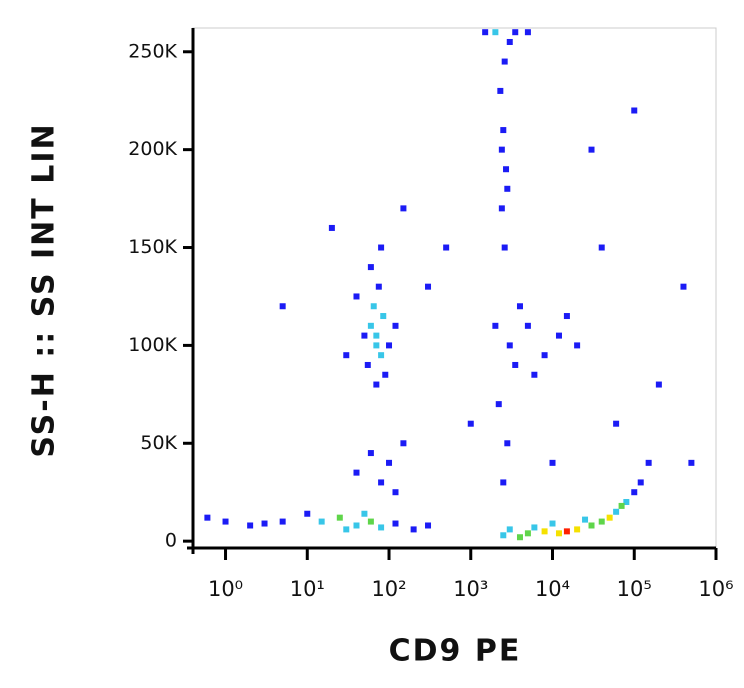  What do you see at coordinates (225, 589) in the screenshot?
I see `x-tick-label: 10⁰` at bounding box center [225, 589].